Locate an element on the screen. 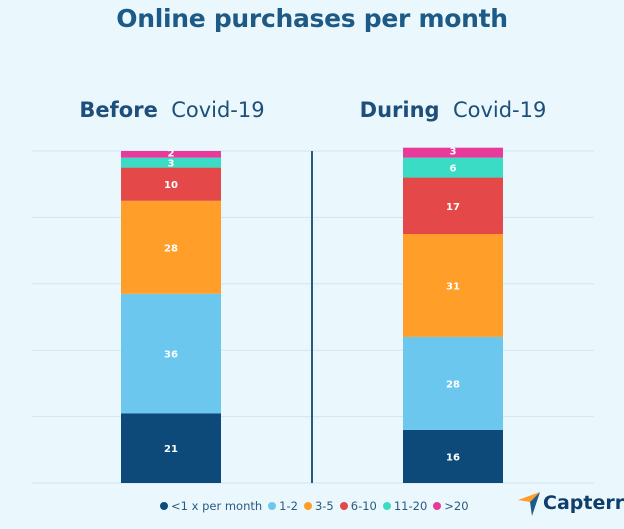 The image size is (624, 529). legend-item: 3-5 is located at coordinates (318, 506).